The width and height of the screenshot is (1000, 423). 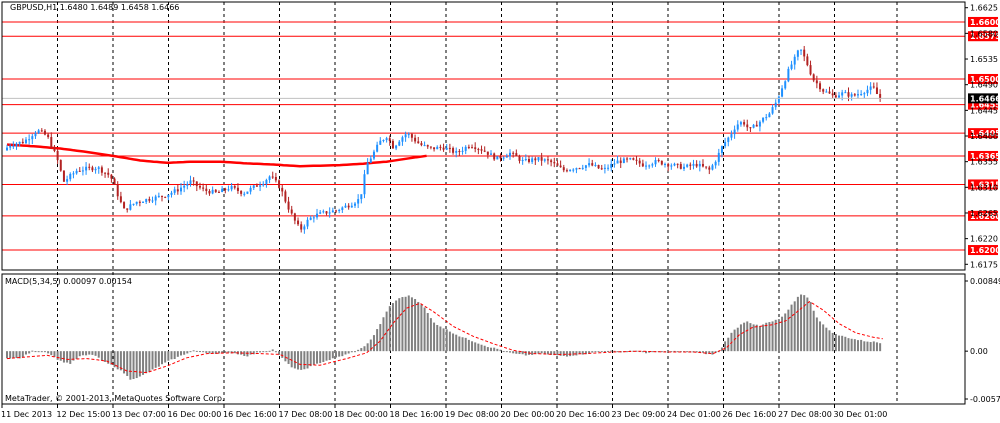 I want to click on current-price-bg, so click(x=983, y=98).